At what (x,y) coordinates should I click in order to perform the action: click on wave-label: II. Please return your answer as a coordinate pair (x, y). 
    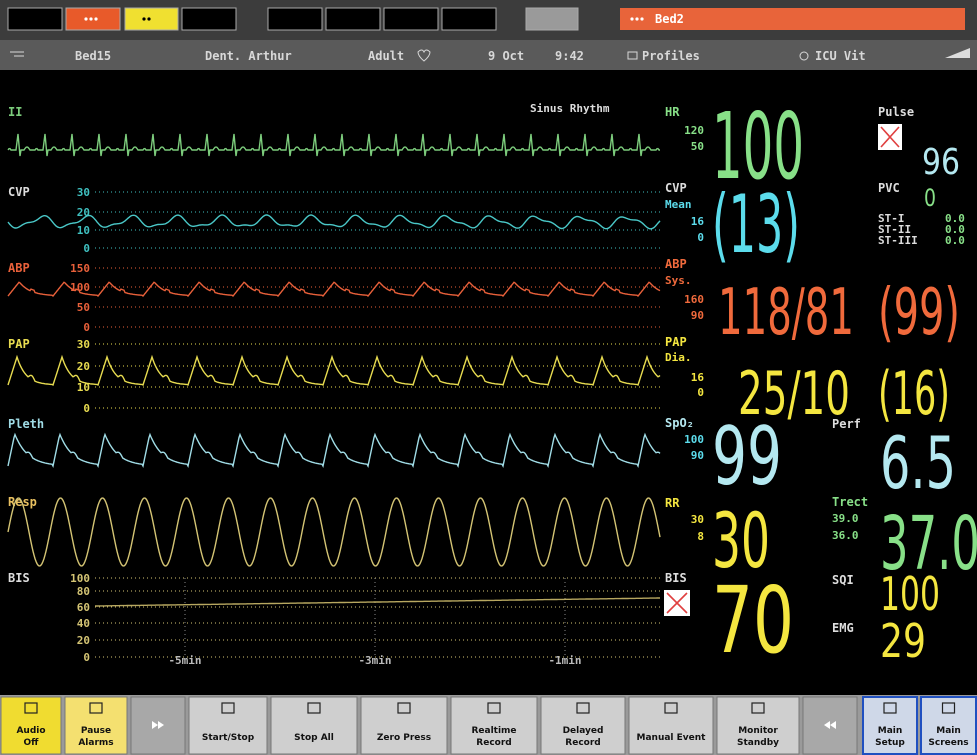
    Looking at the image, I should click on (15, 112).